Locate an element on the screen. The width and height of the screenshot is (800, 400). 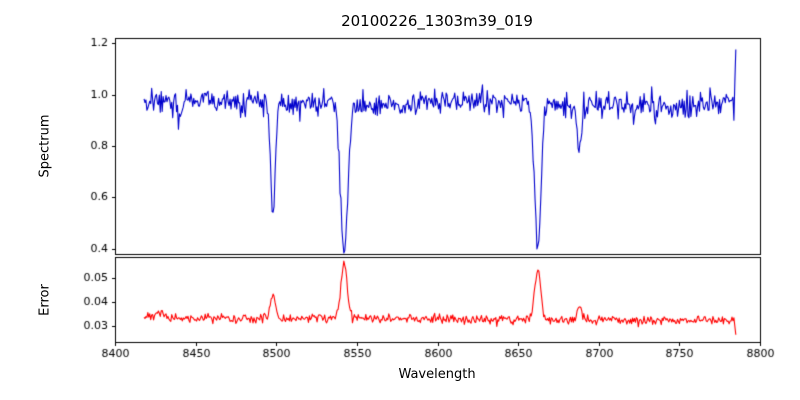
error-y-axis-label: Error is located at coordinates (45, 300).